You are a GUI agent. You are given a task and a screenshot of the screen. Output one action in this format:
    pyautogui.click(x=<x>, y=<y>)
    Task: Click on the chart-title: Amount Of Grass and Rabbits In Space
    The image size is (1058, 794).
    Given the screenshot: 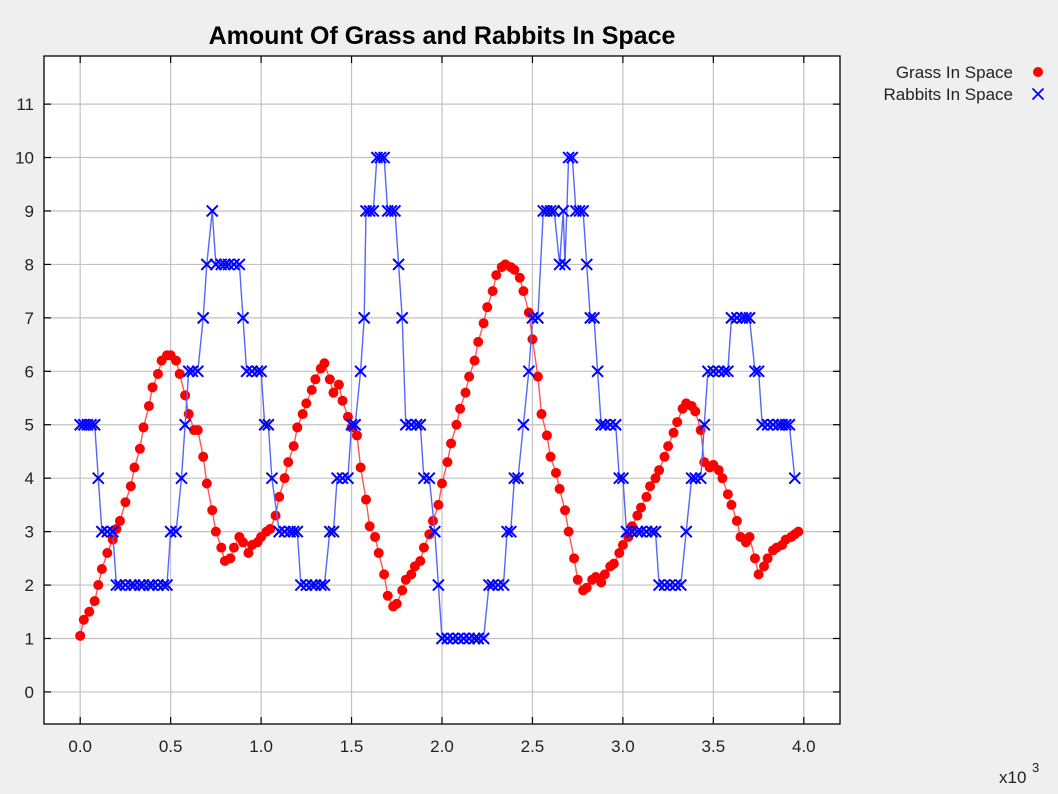 What is the action you would take?
    pyautogui.click(x=442, y=36)
    